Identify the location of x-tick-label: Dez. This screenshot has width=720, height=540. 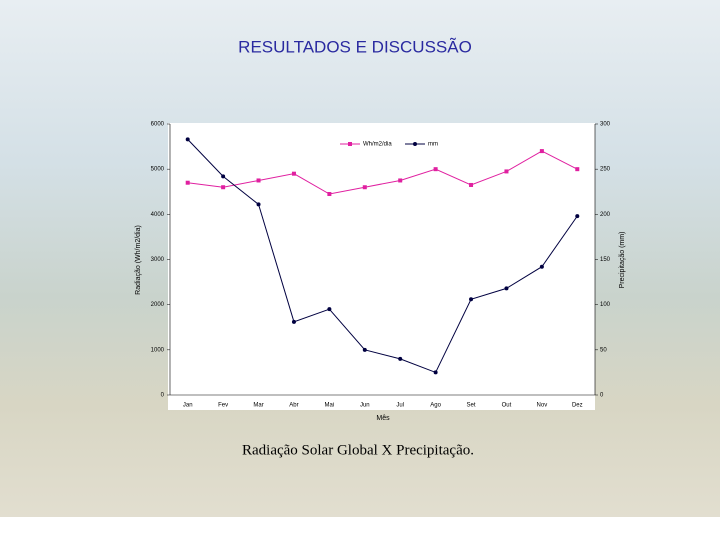
(577, 406).